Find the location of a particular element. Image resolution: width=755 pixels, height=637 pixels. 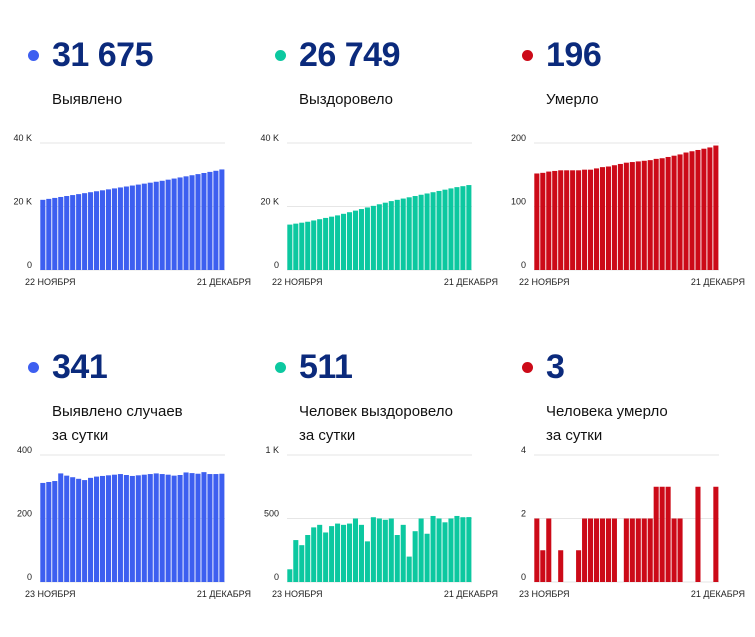

bar-chart: 0 500 1 K 23 НОЯБРЯ 21 ДЕКАБРЯ is located at coordinates (381, 522).